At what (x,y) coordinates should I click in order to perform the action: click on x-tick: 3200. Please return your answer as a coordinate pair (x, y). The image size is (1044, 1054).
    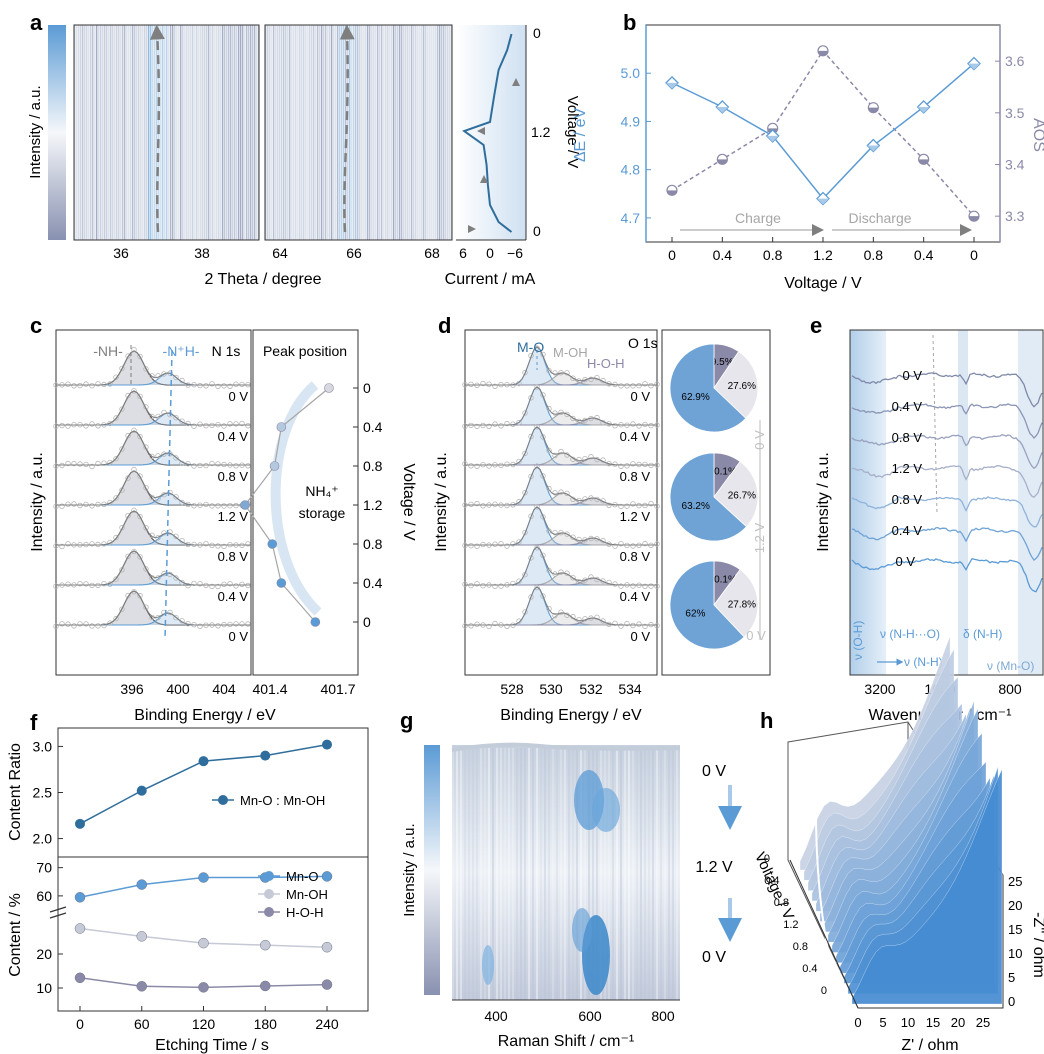
    Looking at the image, I should click on (879, 689).